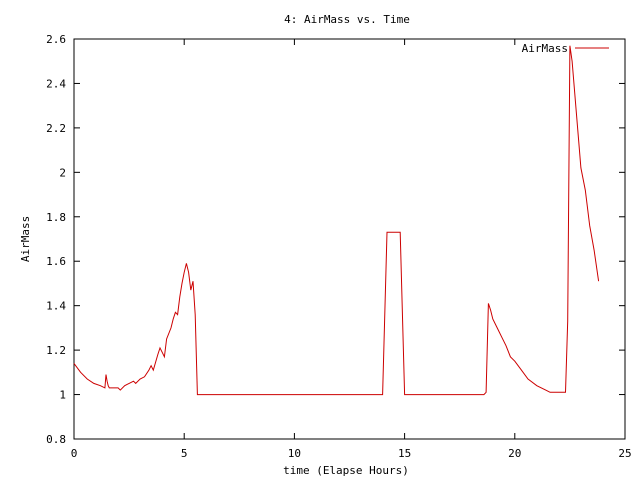 Image resolution: width=640 pixels, height=480 pixels. What do you see at coordinates (184, 453) in the screenshot?
I see `x-tick-label: 5` at bounding box center [184, 453].